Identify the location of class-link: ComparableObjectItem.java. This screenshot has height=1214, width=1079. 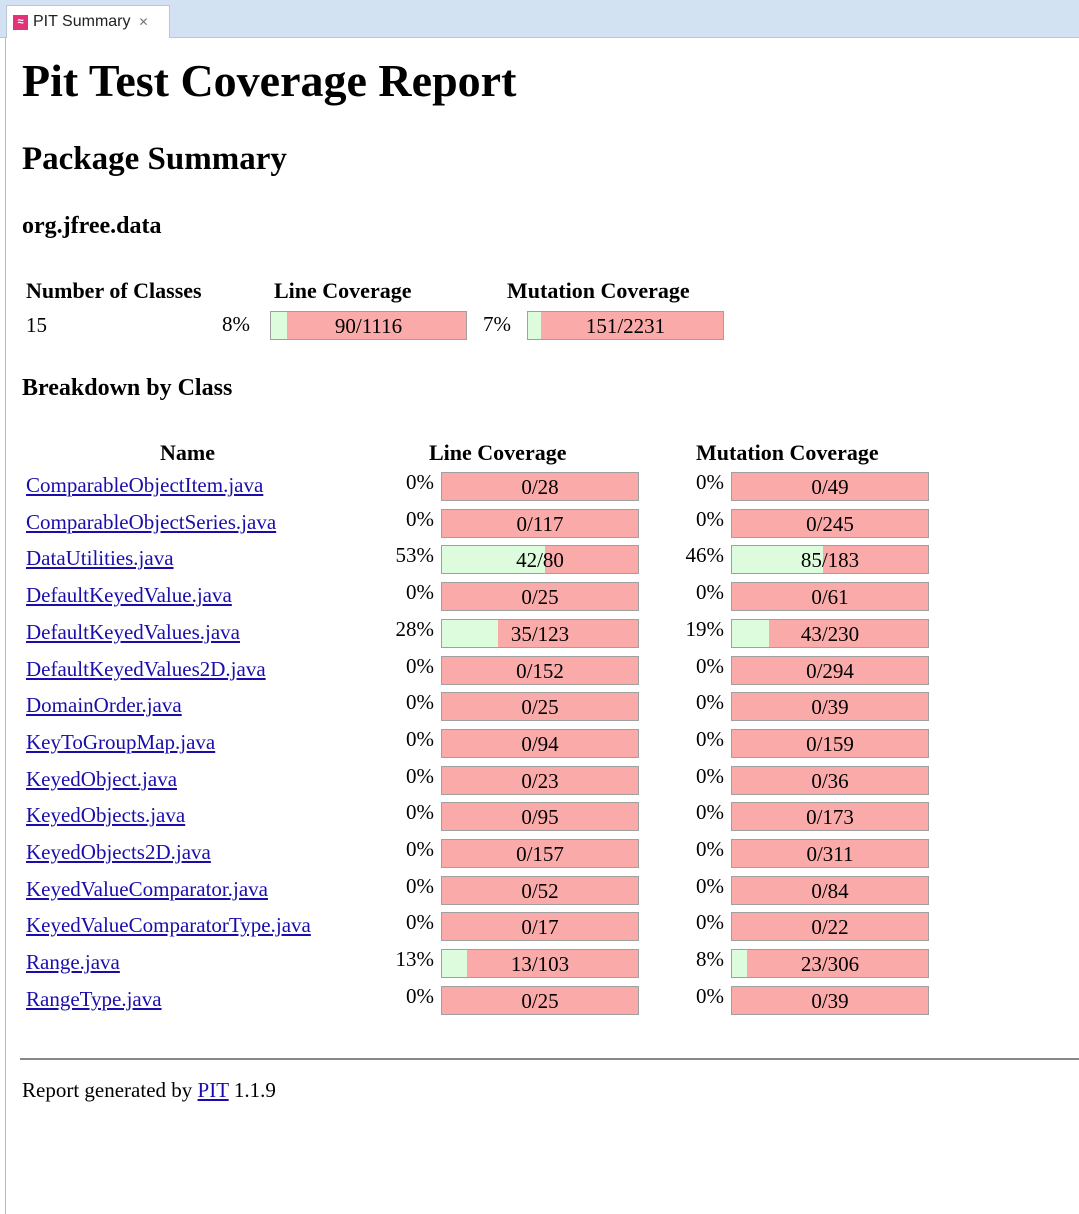
(145, 485).